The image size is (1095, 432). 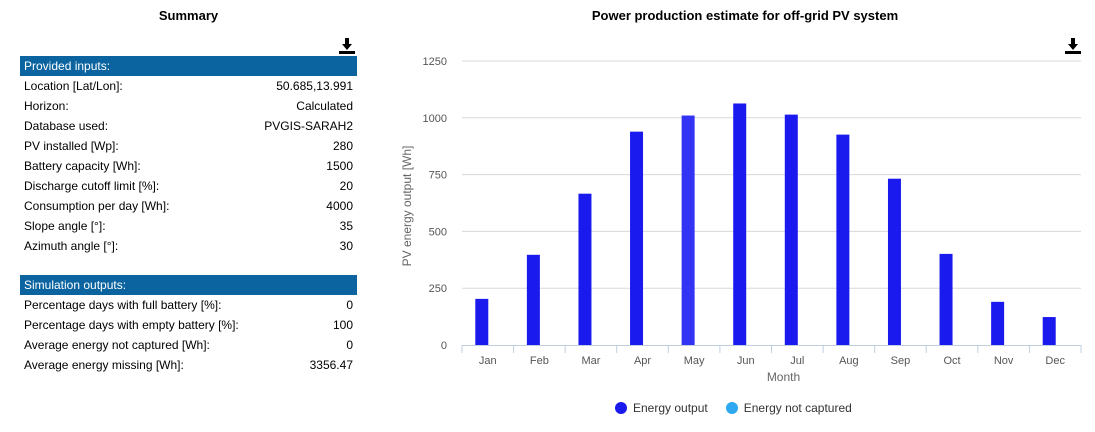 What do you see at coordinates (188, 66) in the screenshot?
I see `provided-inputs-header: Provided inputs:` at bounding box center [188, 66].